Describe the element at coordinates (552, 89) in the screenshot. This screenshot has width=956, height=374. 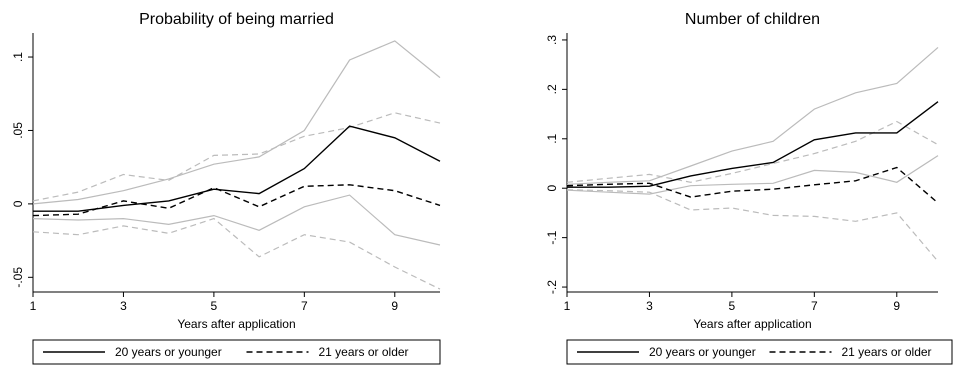
I see `y-tick-label: .2` at that location.